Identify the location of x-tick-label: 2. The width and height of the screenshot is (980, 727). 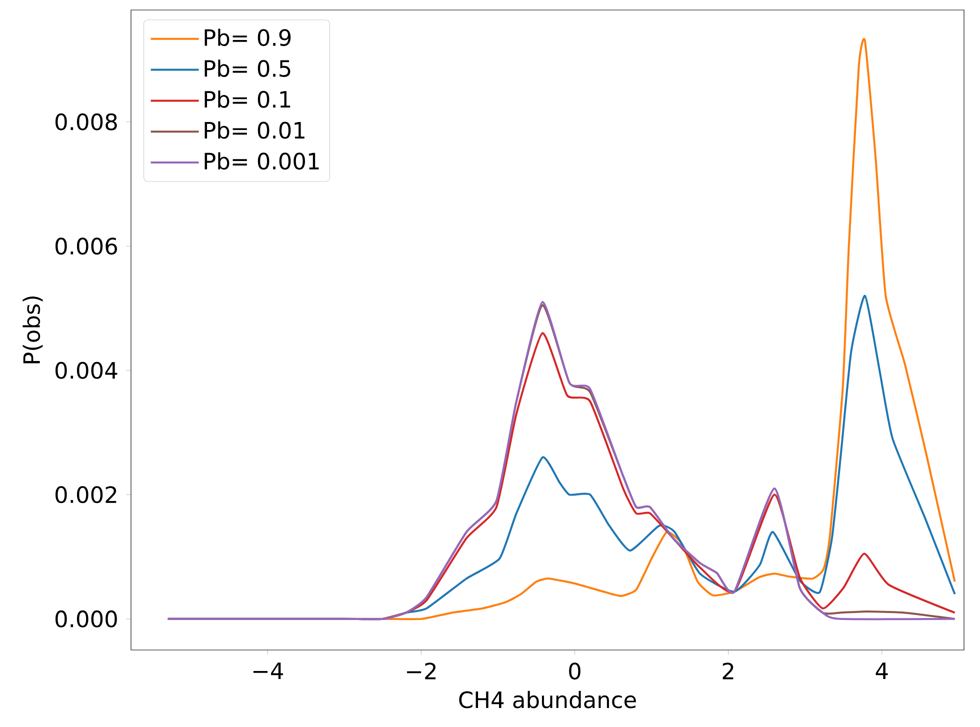
(728, 671).